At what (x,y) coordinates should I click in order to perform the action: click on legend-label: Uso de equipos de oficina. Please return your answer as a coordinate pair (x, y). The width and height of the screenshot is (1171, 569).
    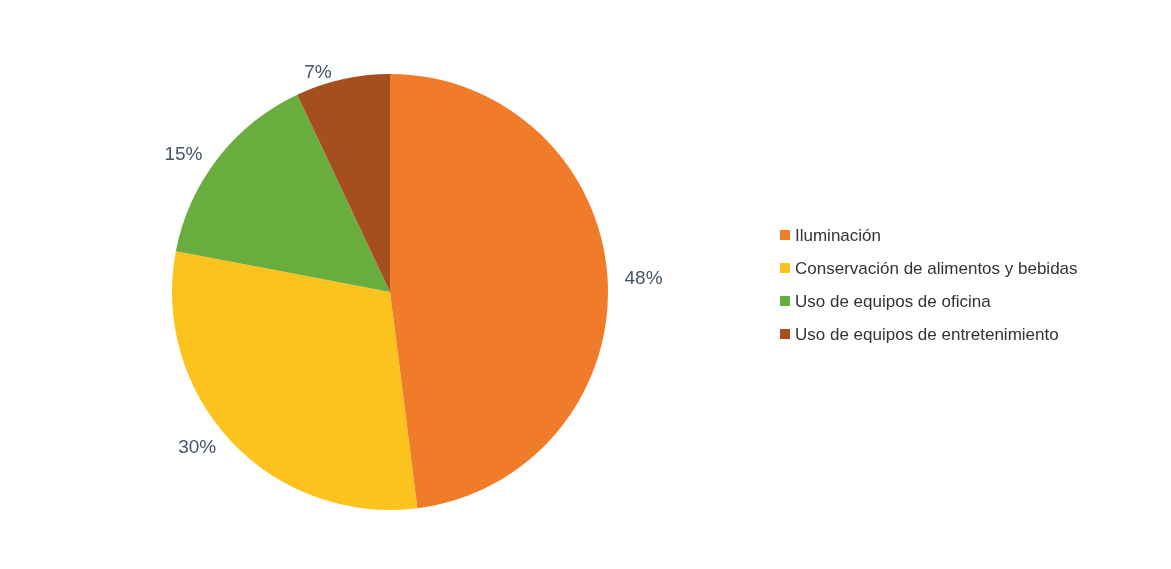
    Looking at the image, I should click on (893, 301).